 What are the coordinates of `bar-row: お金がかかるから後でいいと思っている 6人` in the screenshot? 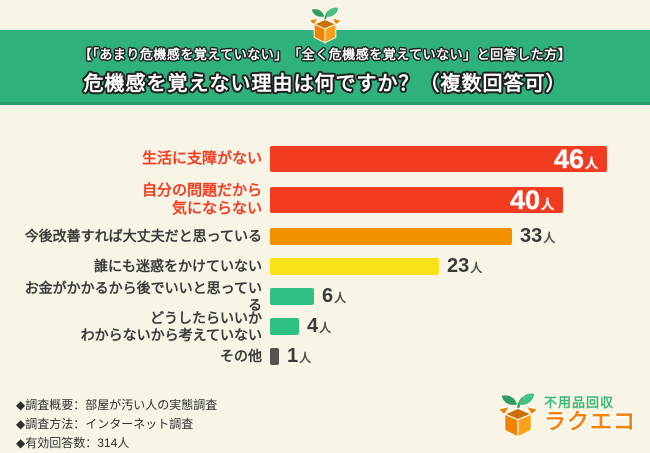 It's located at (333, 296).